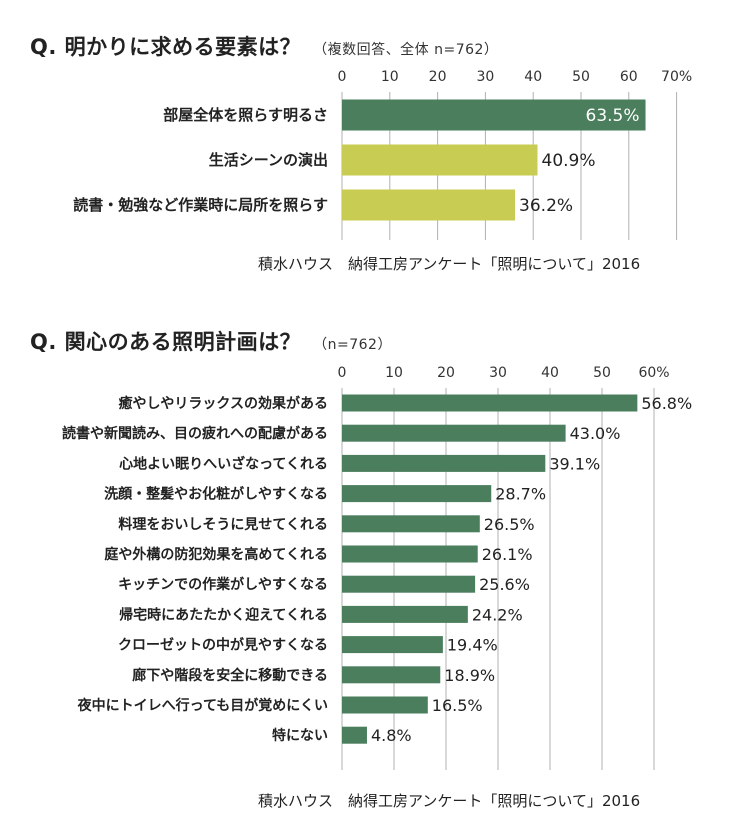  What do you see at coordinates (653, 373) in the screenshot?
I see `chart2-tick-label: 60%` at bounding box center [653, 373].